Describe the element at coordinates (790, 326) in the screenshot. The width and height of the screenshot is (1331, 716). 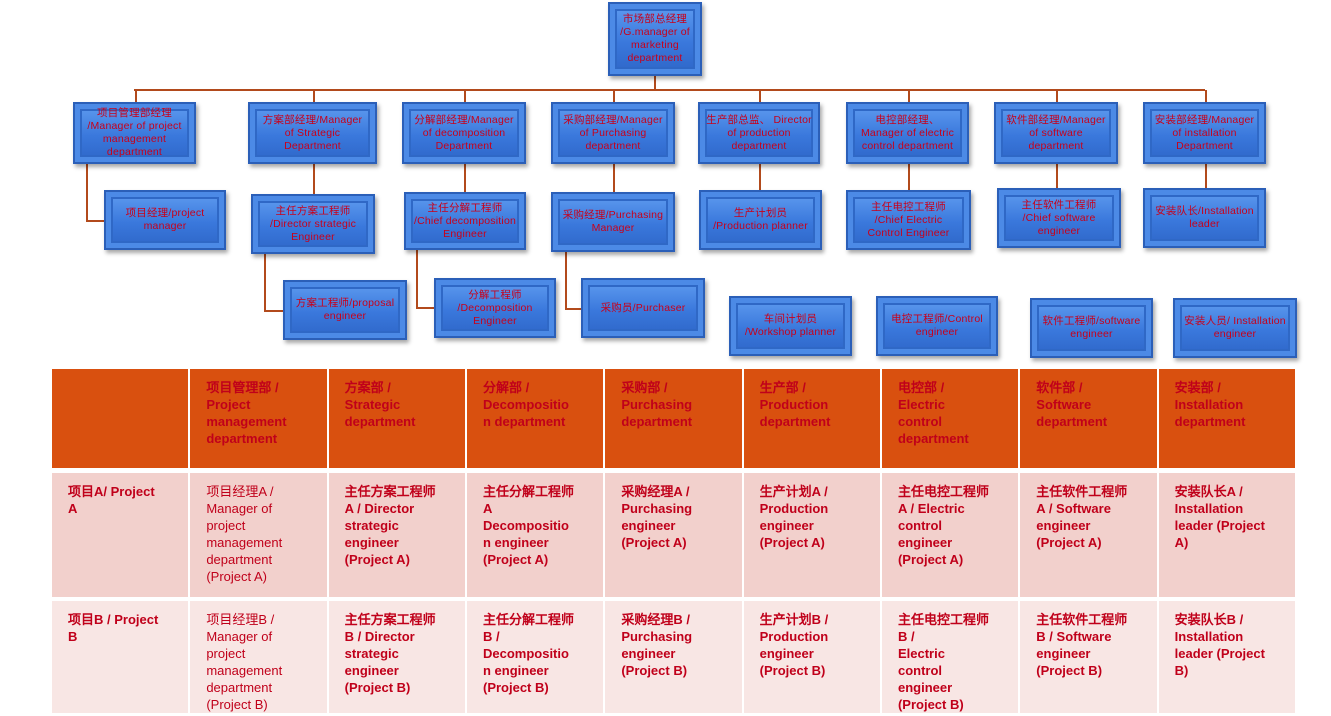
I see `org-box-level3-role: 车间计划员 /Workshop planner` at that location.